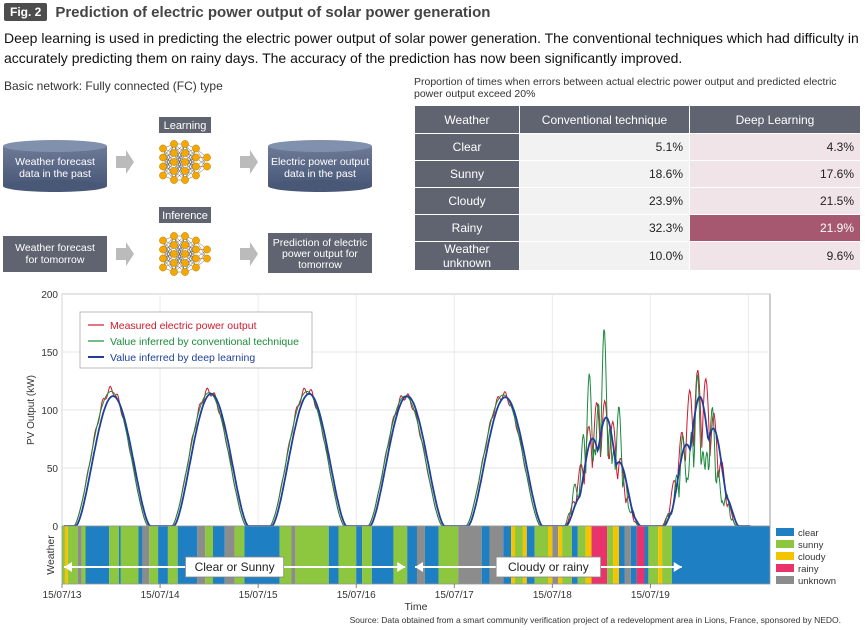 The image size is (865, 630). What do you see at coordinates (467, 174) in the screenshot?
I see `row-weather: Sunny` at bounding box center [467, 174].